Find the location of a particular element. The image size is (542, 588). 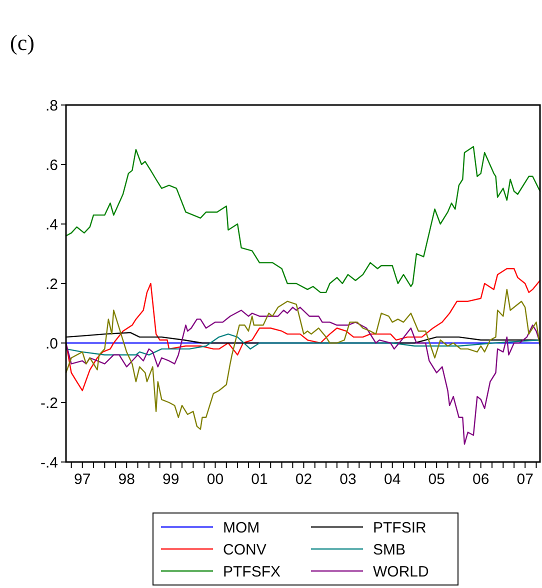

y-tick-label: .8 is located at coordinates (51, 105).